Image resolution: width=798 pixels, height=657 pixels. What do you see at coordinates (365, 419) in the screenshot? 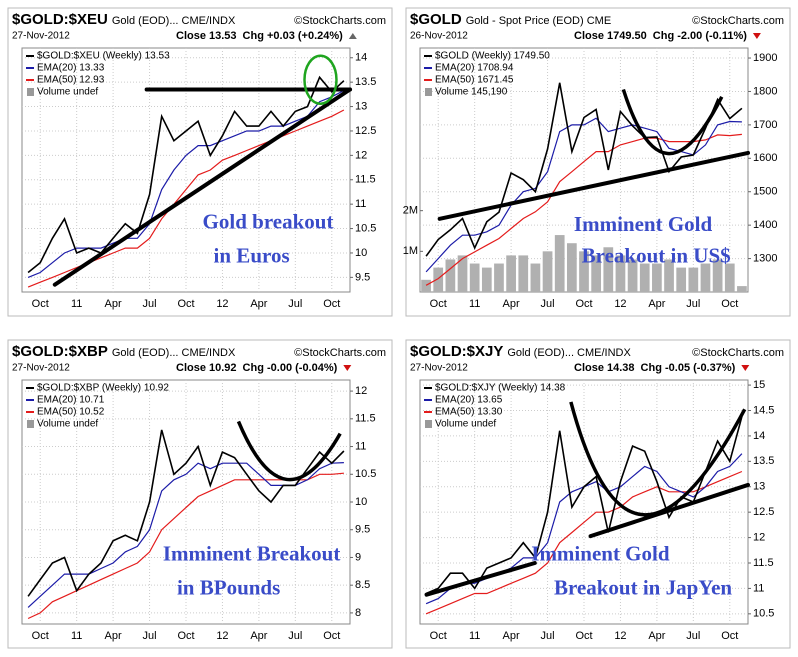
I see `y-tick-label: 11.5` at bounding box center [365, 419].